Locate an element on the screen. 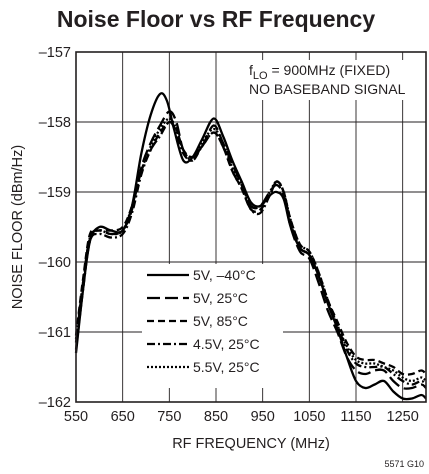 This screenshot has height=474, width=429. annotation-lo-subscript: LO is located at coordinates (260, 76).